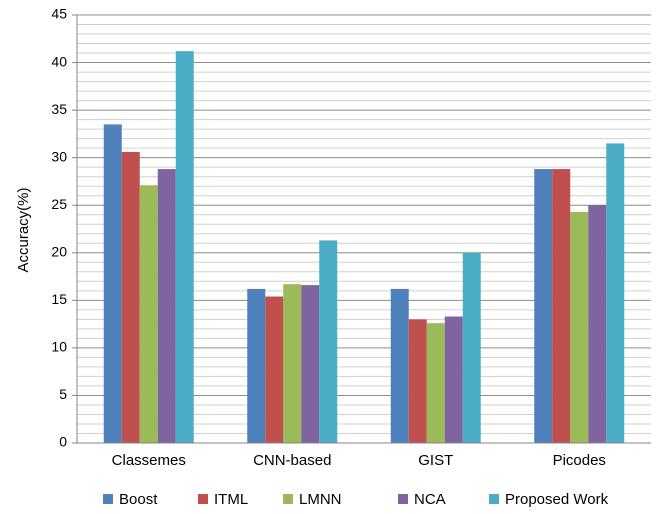 The height and width of the screenshot is (514, 657). I want to click on legend-label: Boost, so click(138, 499).